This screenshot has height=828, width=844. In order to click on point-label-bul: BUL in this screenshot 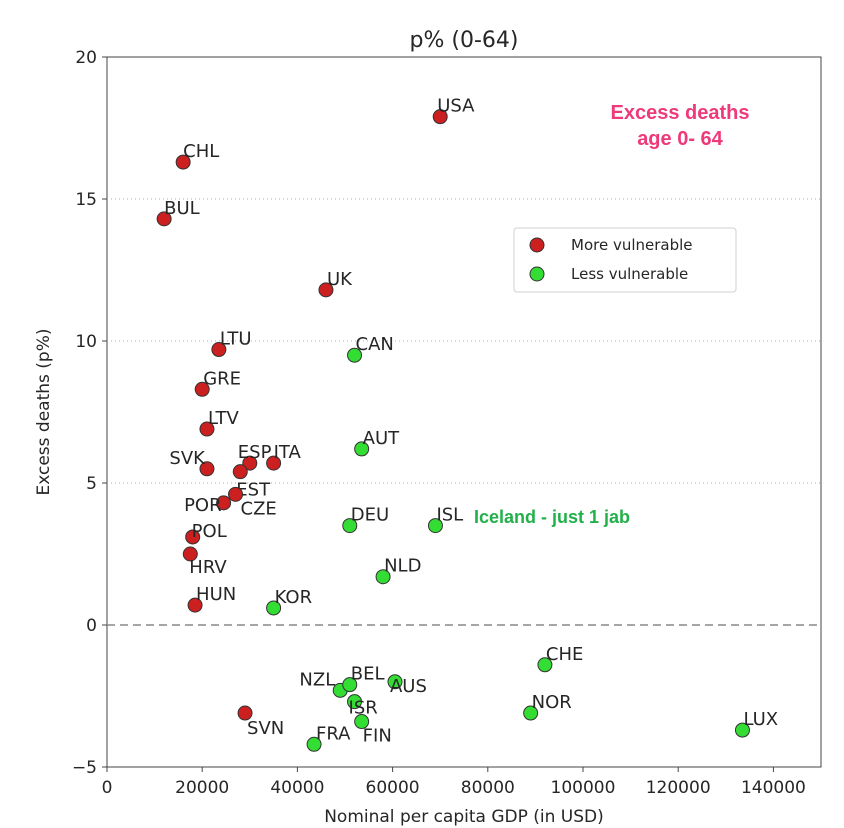, I will do `click(182, 208)`.